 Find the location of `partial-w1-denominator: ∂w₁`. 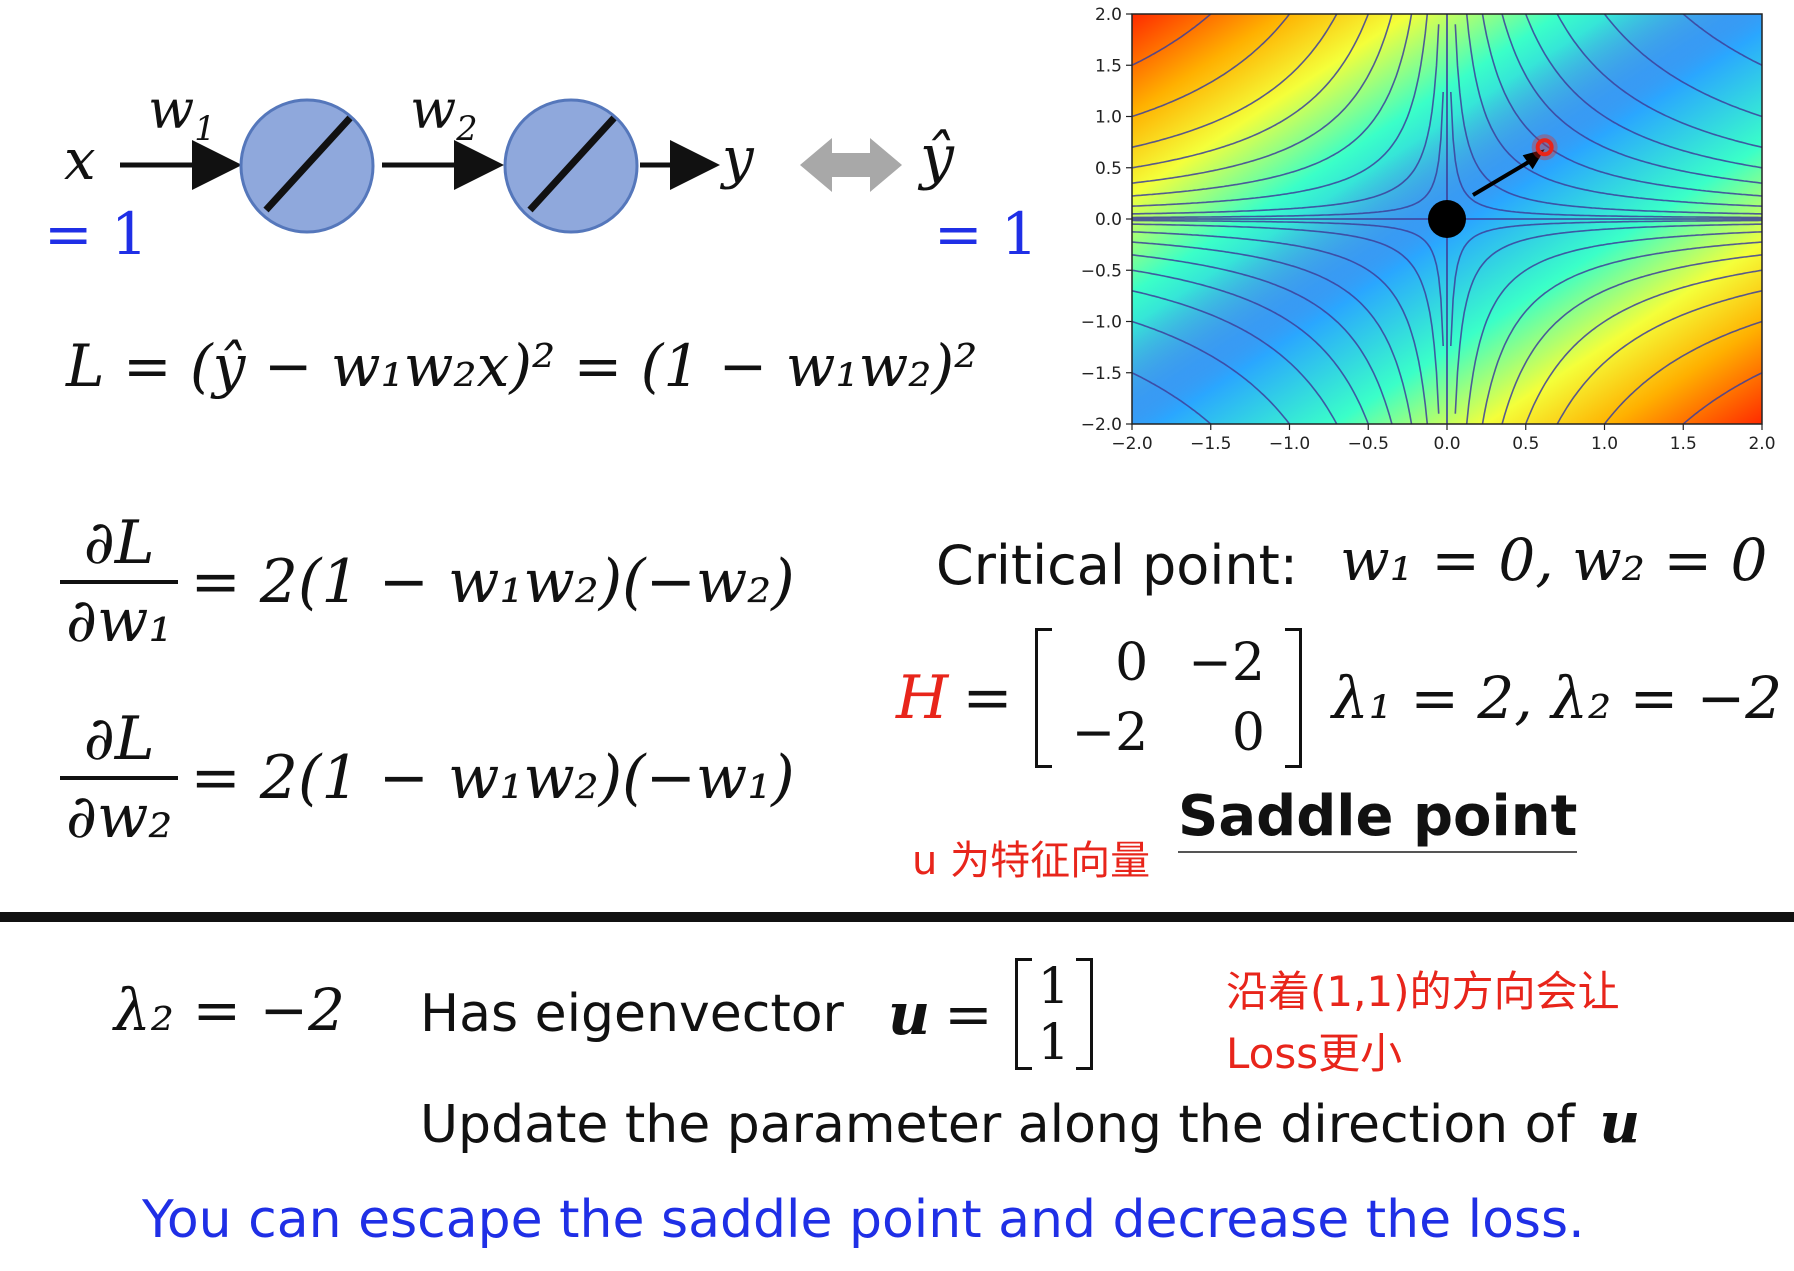

partial-w1-denominator: ∂w₁ is located at coordinates (119, 621).